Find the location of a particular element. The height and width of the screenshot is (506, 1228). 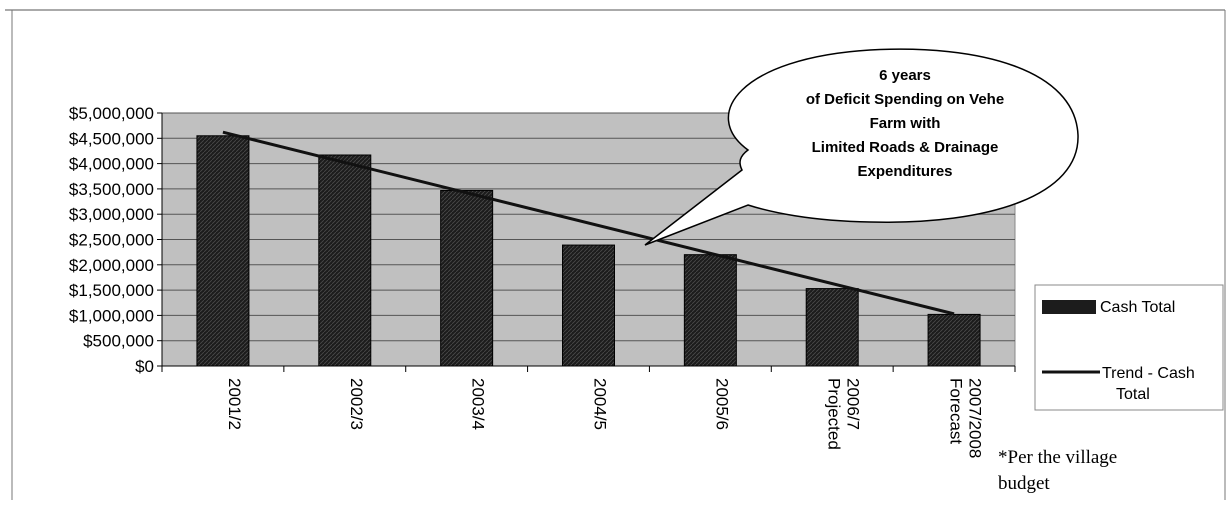

legend-trend-line: Trend - Cash is located at coordinates (1148, 373).